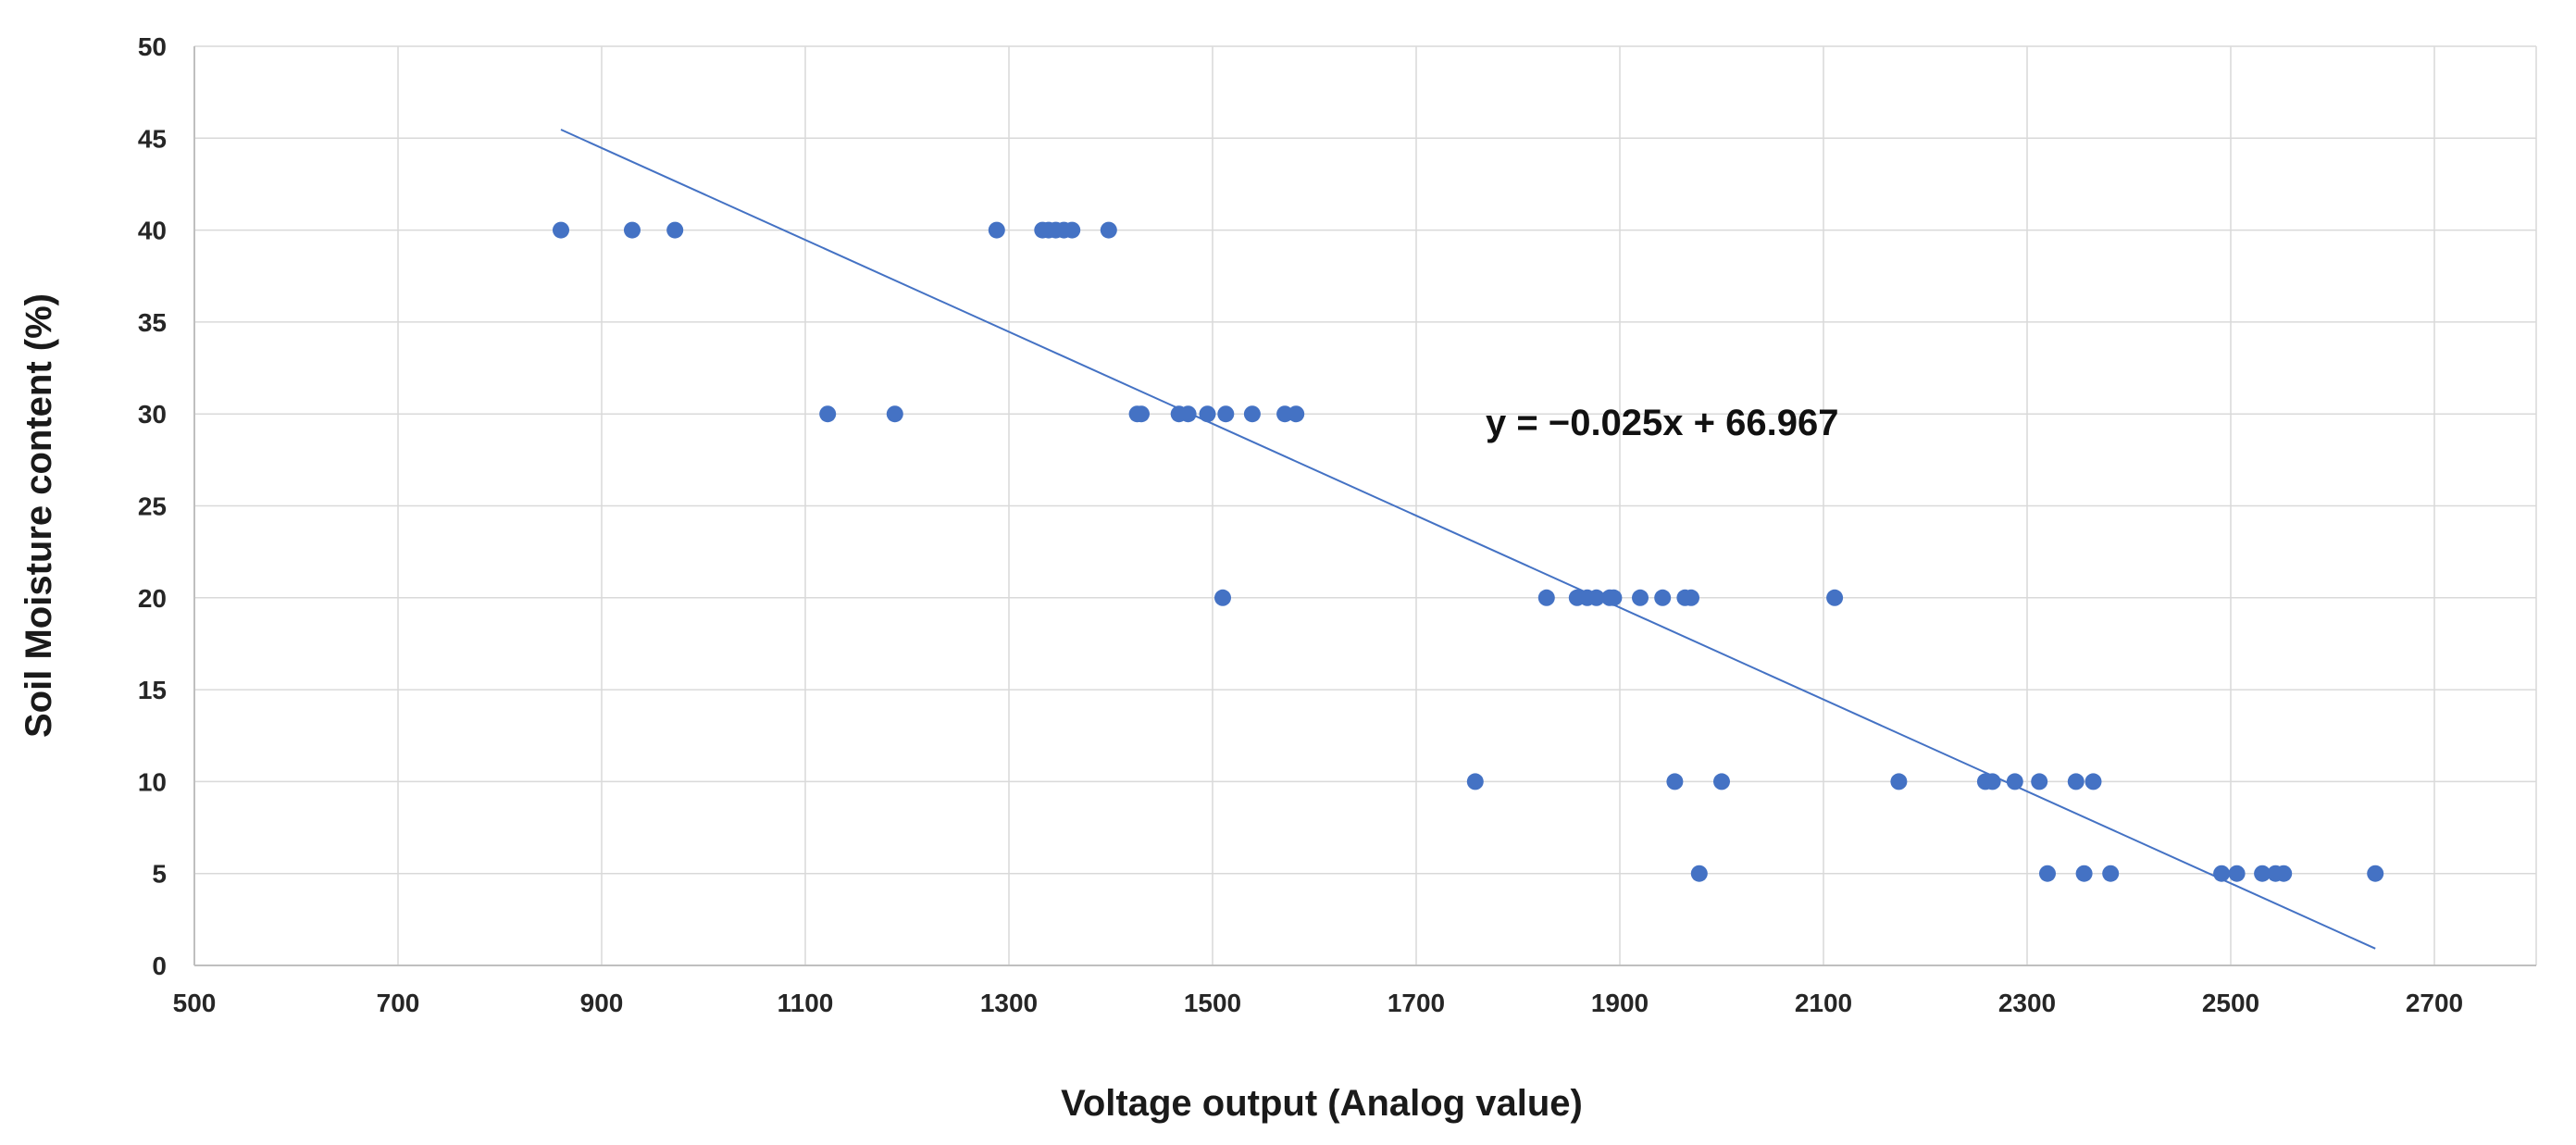 The height and width of the screenshot is (1145, 2576). I want to click on x-tick-label: 2700, so click(2434, 1003).